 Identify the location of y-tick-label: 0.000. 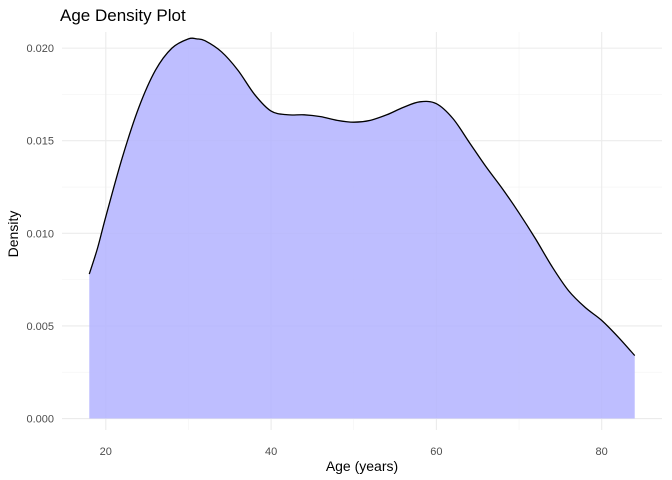
(40, 420).